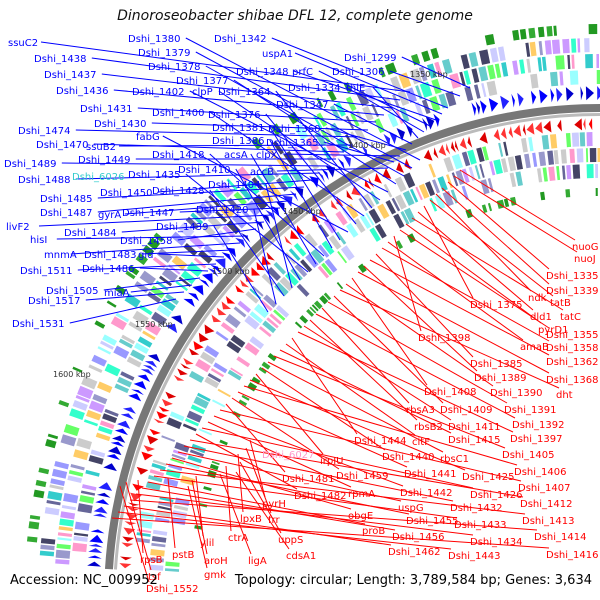 The height and width of the screenshot is (600, 600). I want to click on forward-gene-label: Dshi_1380, so click(154, 39).